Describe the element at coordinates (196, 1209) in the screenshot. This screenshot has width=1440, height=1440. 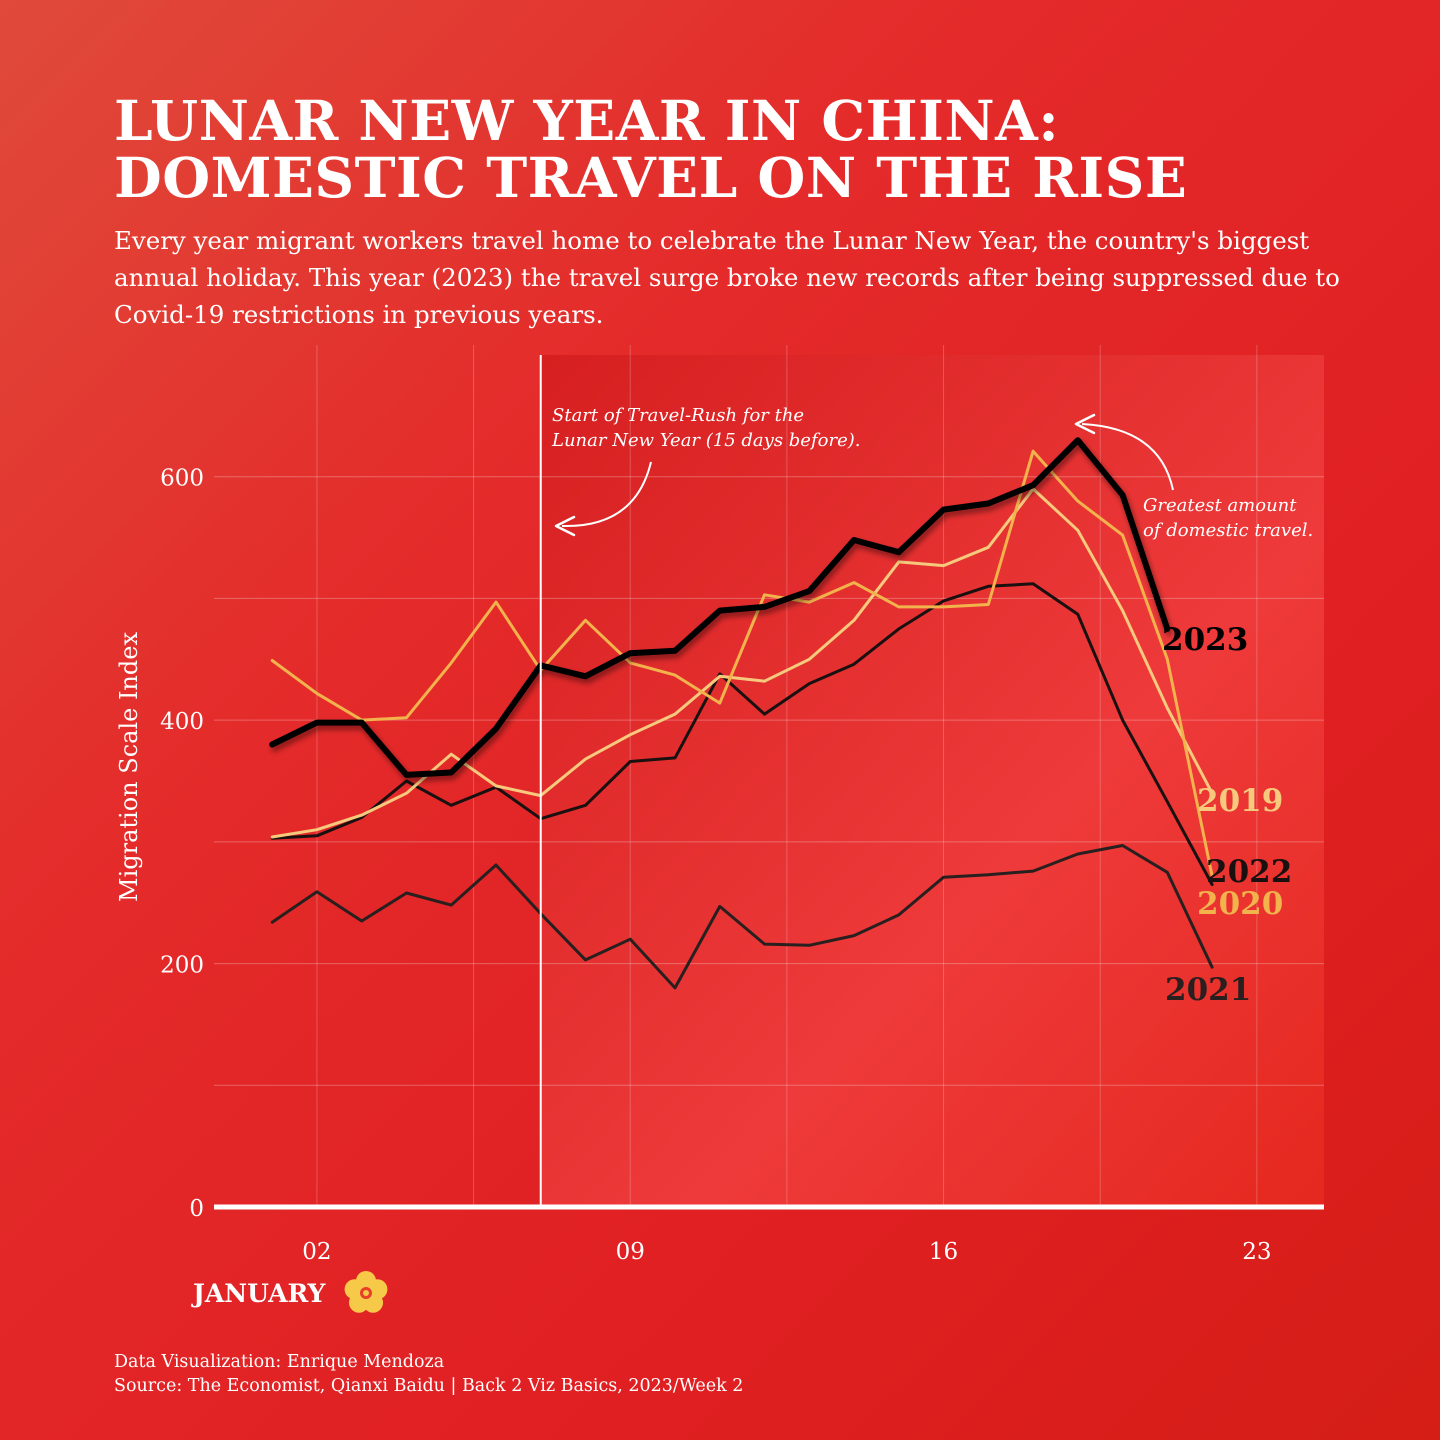
I see `y-tick-label: 0` at that location.